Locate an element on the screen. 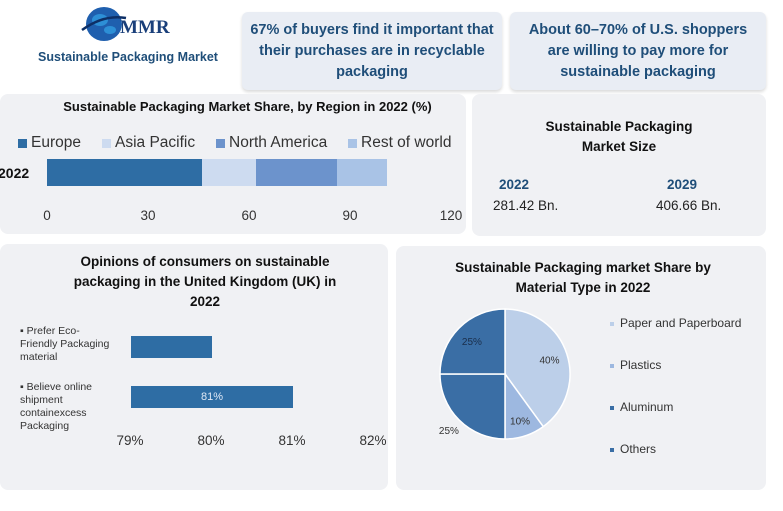 The image size is (783, 511). pie-legend-aluminum: Aluminum is located at coordinates (641, 407).